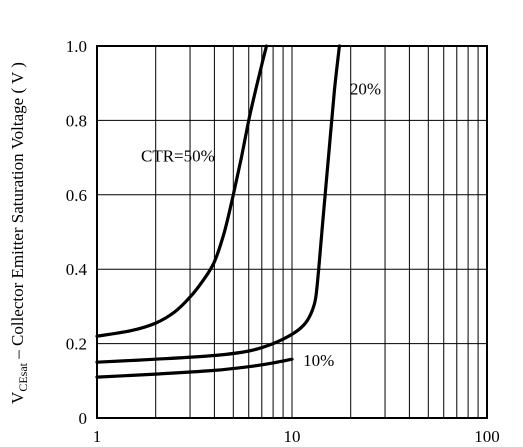 This screenshot has height=447, width=523. What do you see at coordinates (76, 344) in the screenshot?
I see `y-tick-label: 0.2` at bounding box center [76, 344].